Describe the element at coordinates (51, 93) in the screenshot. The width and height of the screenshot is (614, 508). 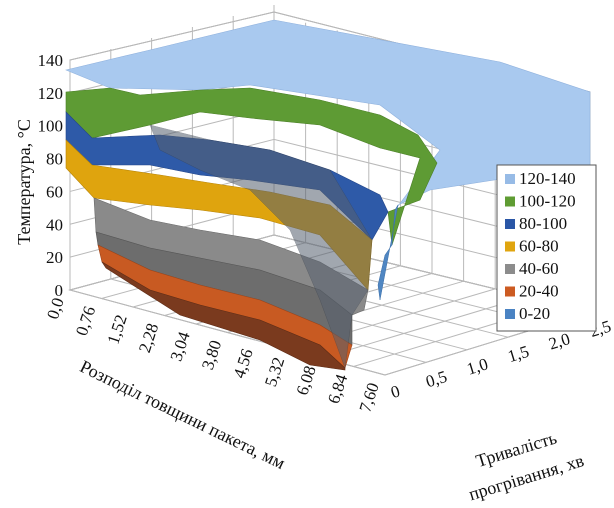
I see `z-tick-label: 120` at that location.